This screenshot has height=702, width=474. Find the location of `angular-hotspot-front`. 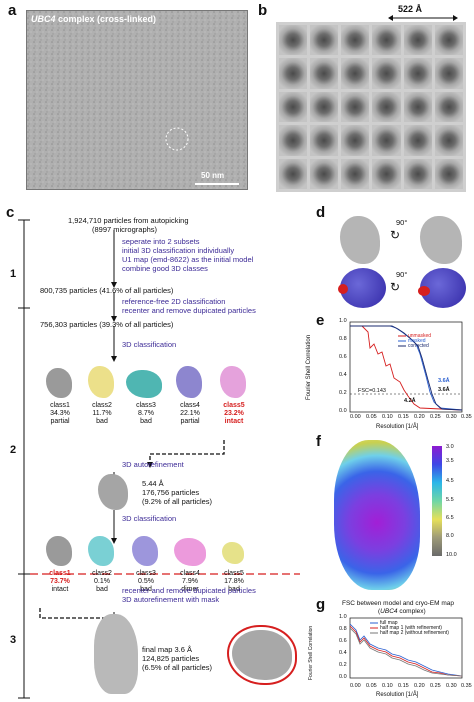

angular-hotspot-front is located at coordinates (343, 289).